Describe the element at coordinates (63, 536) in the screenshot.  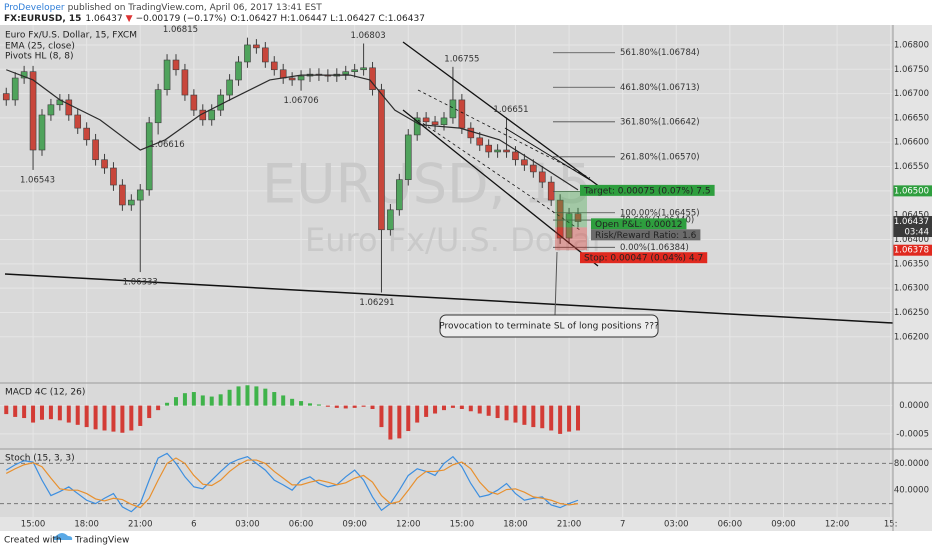
I see `brand-logo` at that location.